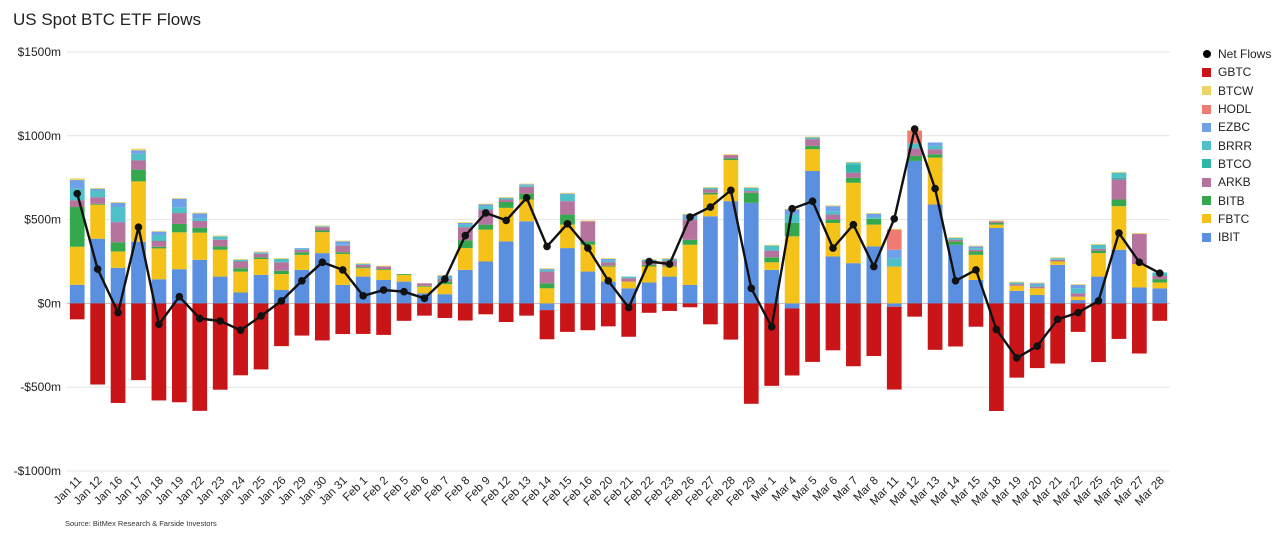  Describe the element at coordinates (1236, 182) in the screenshot. I see `legend-item: ARKB` at that location.